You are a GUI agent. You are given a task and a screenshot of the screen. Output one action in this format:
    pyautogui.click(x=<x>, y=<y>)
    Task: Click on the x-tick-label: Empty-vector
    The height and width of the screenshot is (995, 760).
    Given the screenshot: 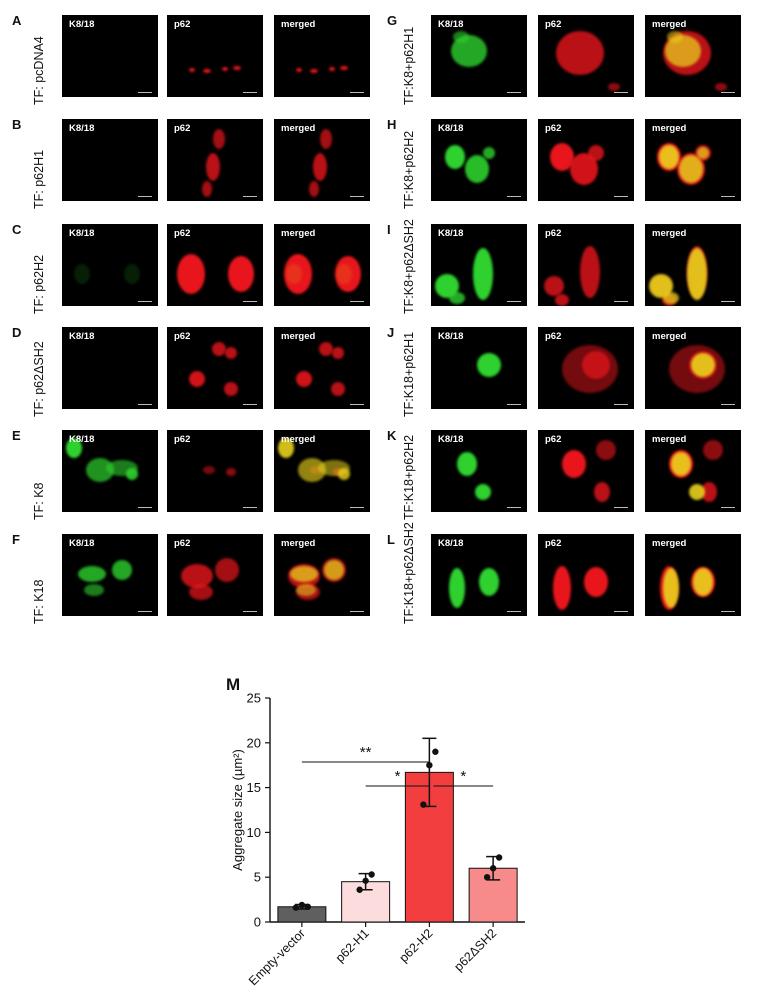 What is the action you would take?
    pyautogui.click(x=277, y=957)
    